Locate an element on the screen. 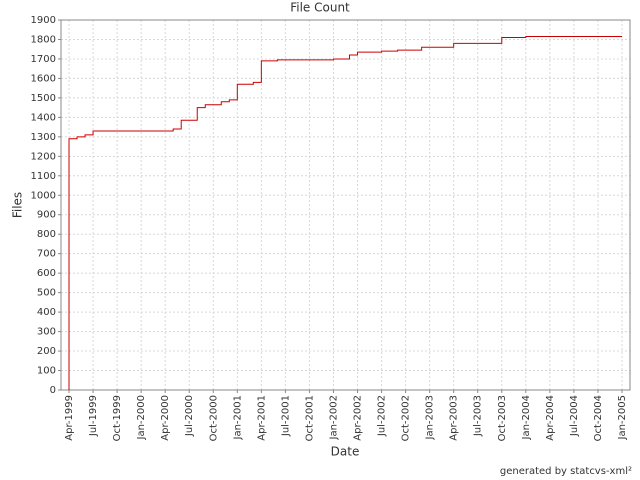 This screenshot has height=480, width=640. footer: generated by statcvs-xml² is located at coordinates (566, 471).